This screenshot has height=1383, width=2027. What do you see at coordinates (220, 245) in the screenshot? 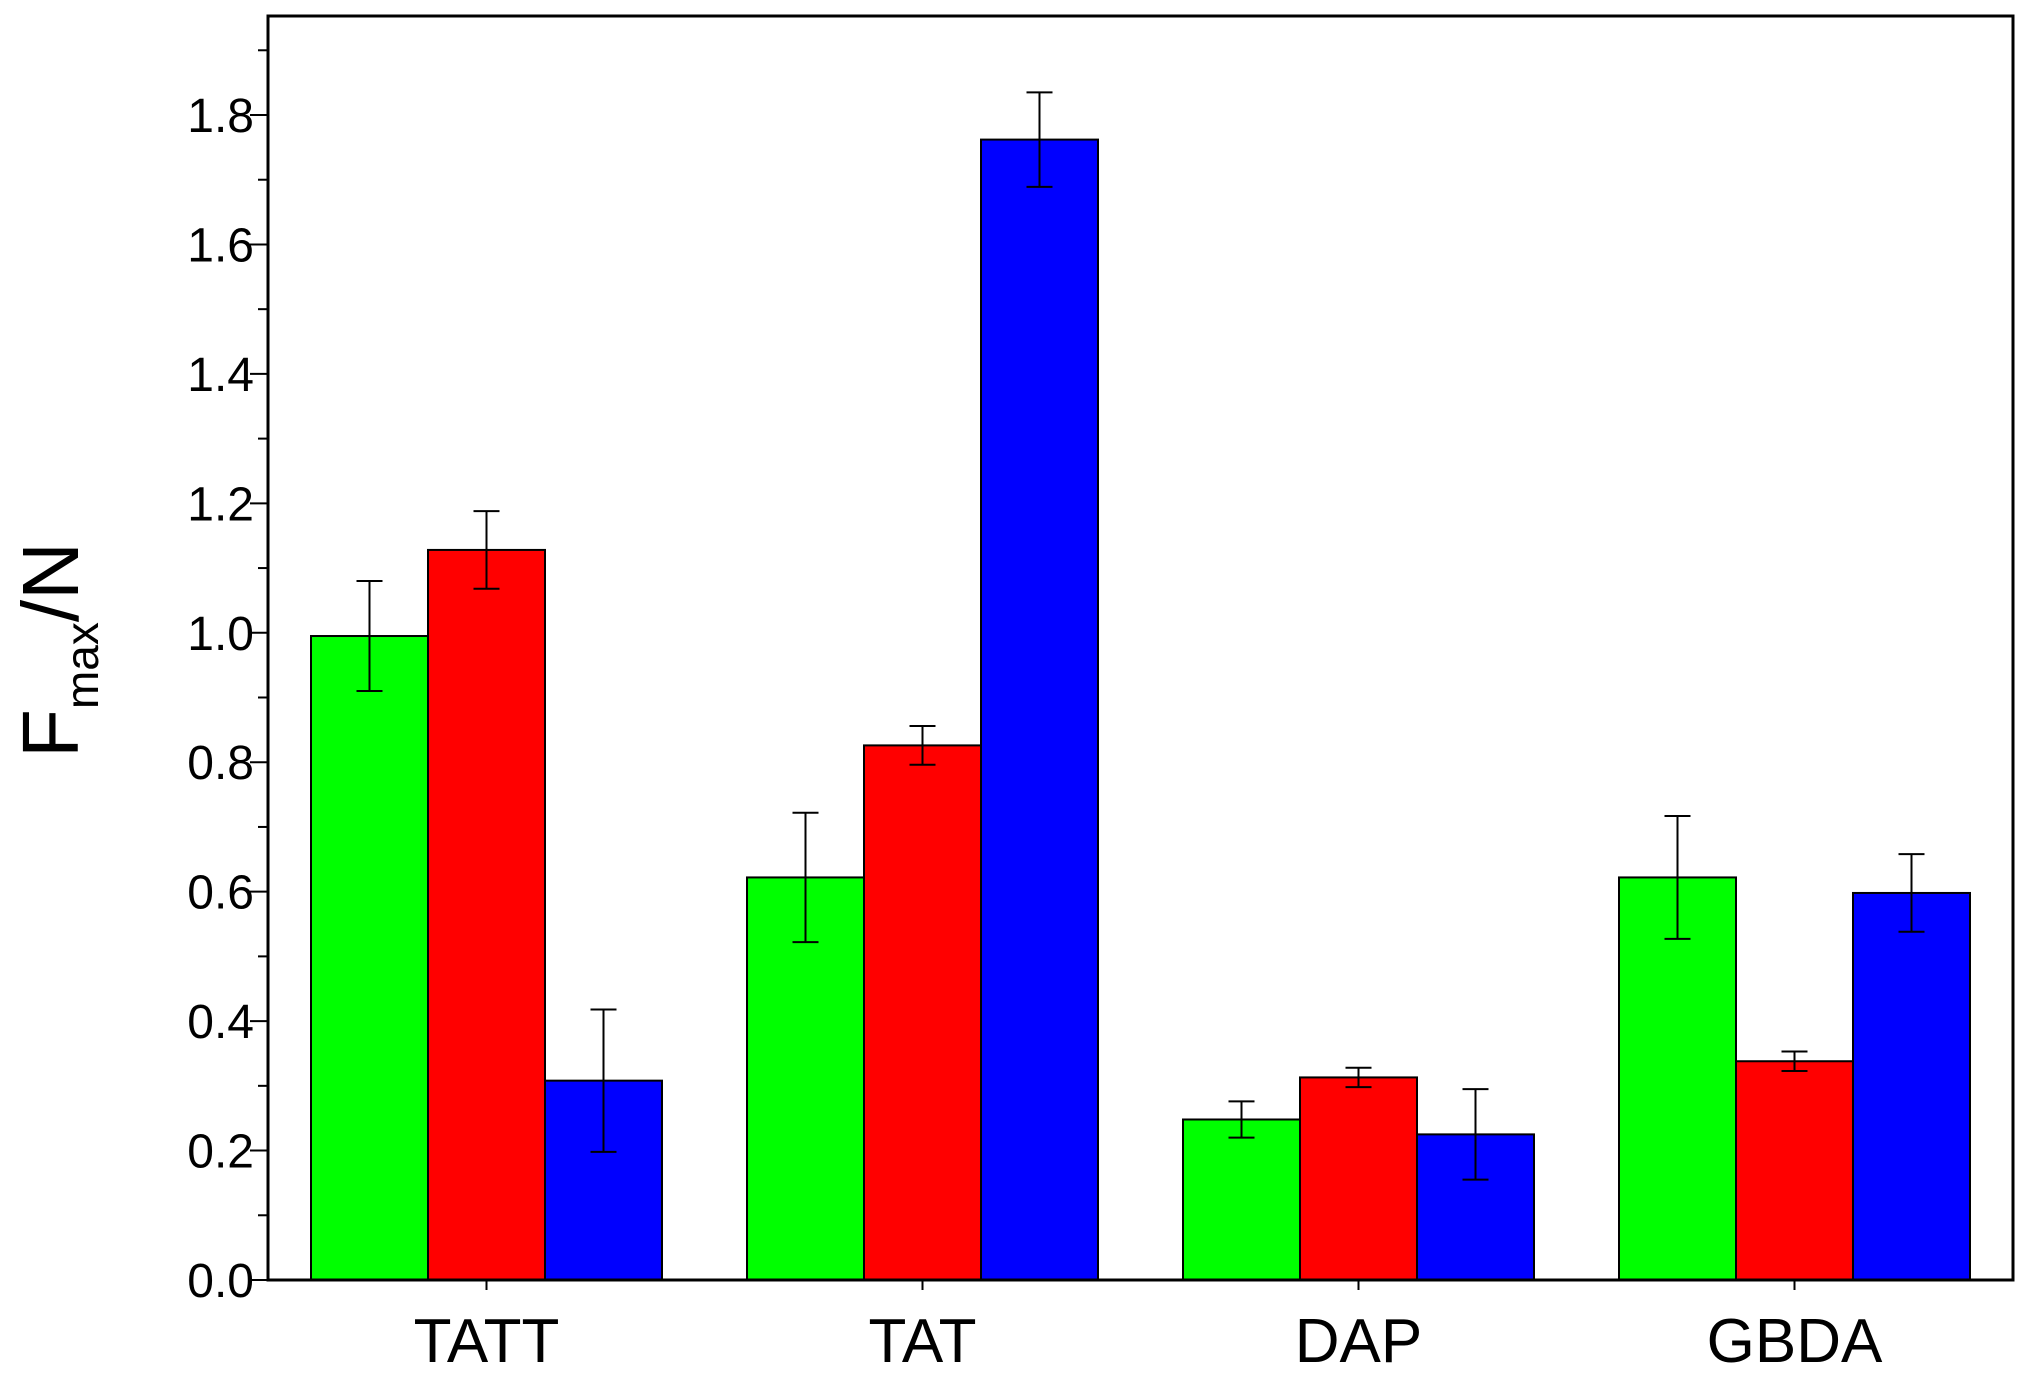
I see `y-tick-label-1.6: 1.6` at bounding box center [220, 245].